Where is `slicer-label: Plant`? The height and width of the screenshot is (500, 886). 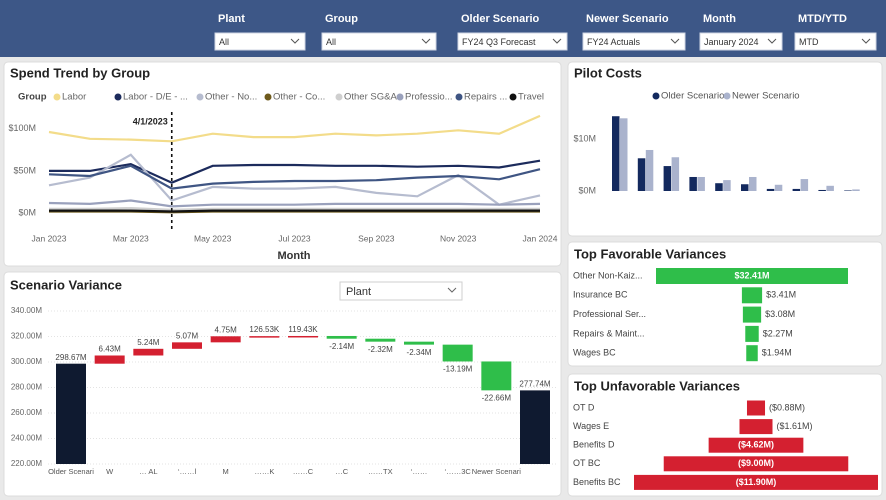 slicer-label: Plant is located at coordinates (358, 292).